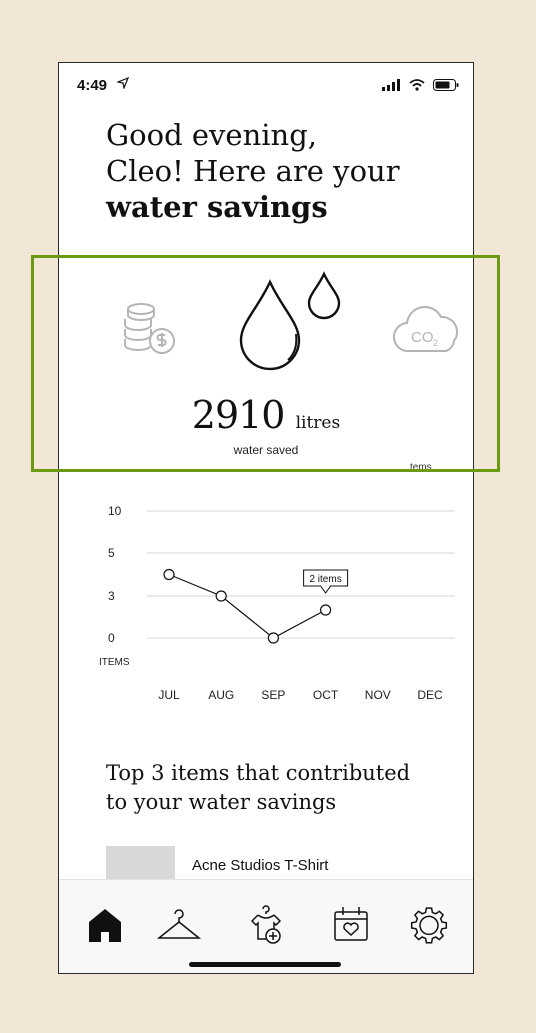 The image size is (536, 1033). Describe the element at coordinates (140, 863) in the screenshot. I see `item-thumbnail` at that location.